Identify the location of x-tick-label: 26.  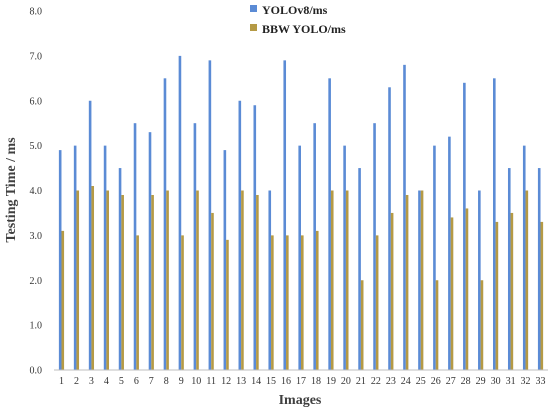
(436, 381).